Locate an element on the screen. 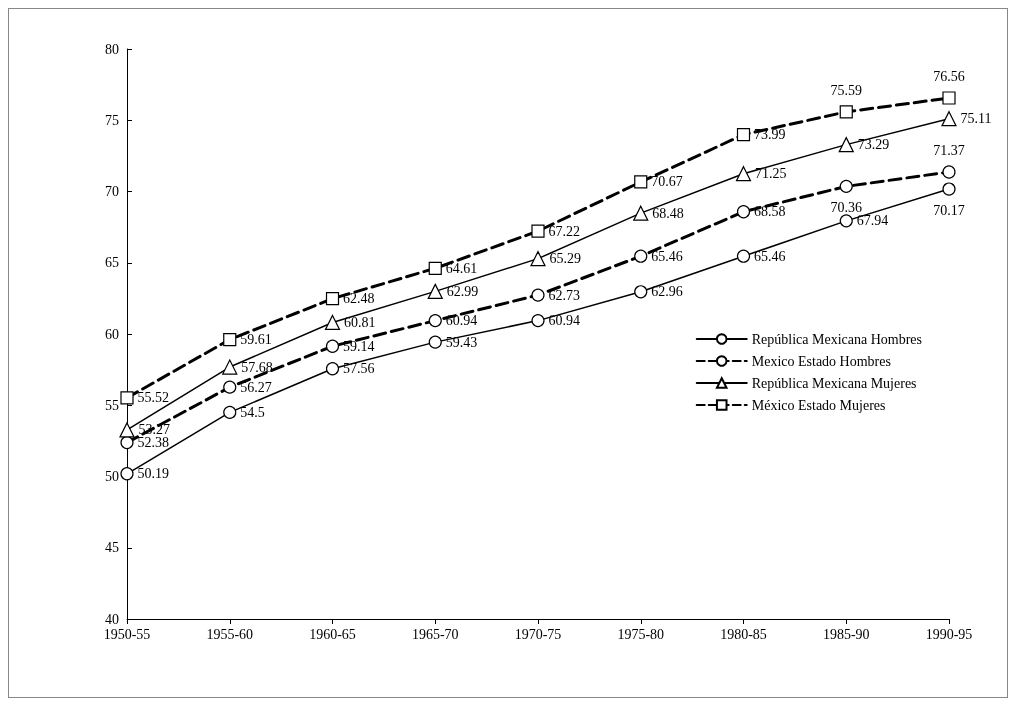  x-tick-label: 1955-60 is located at coordinates (230, 634).